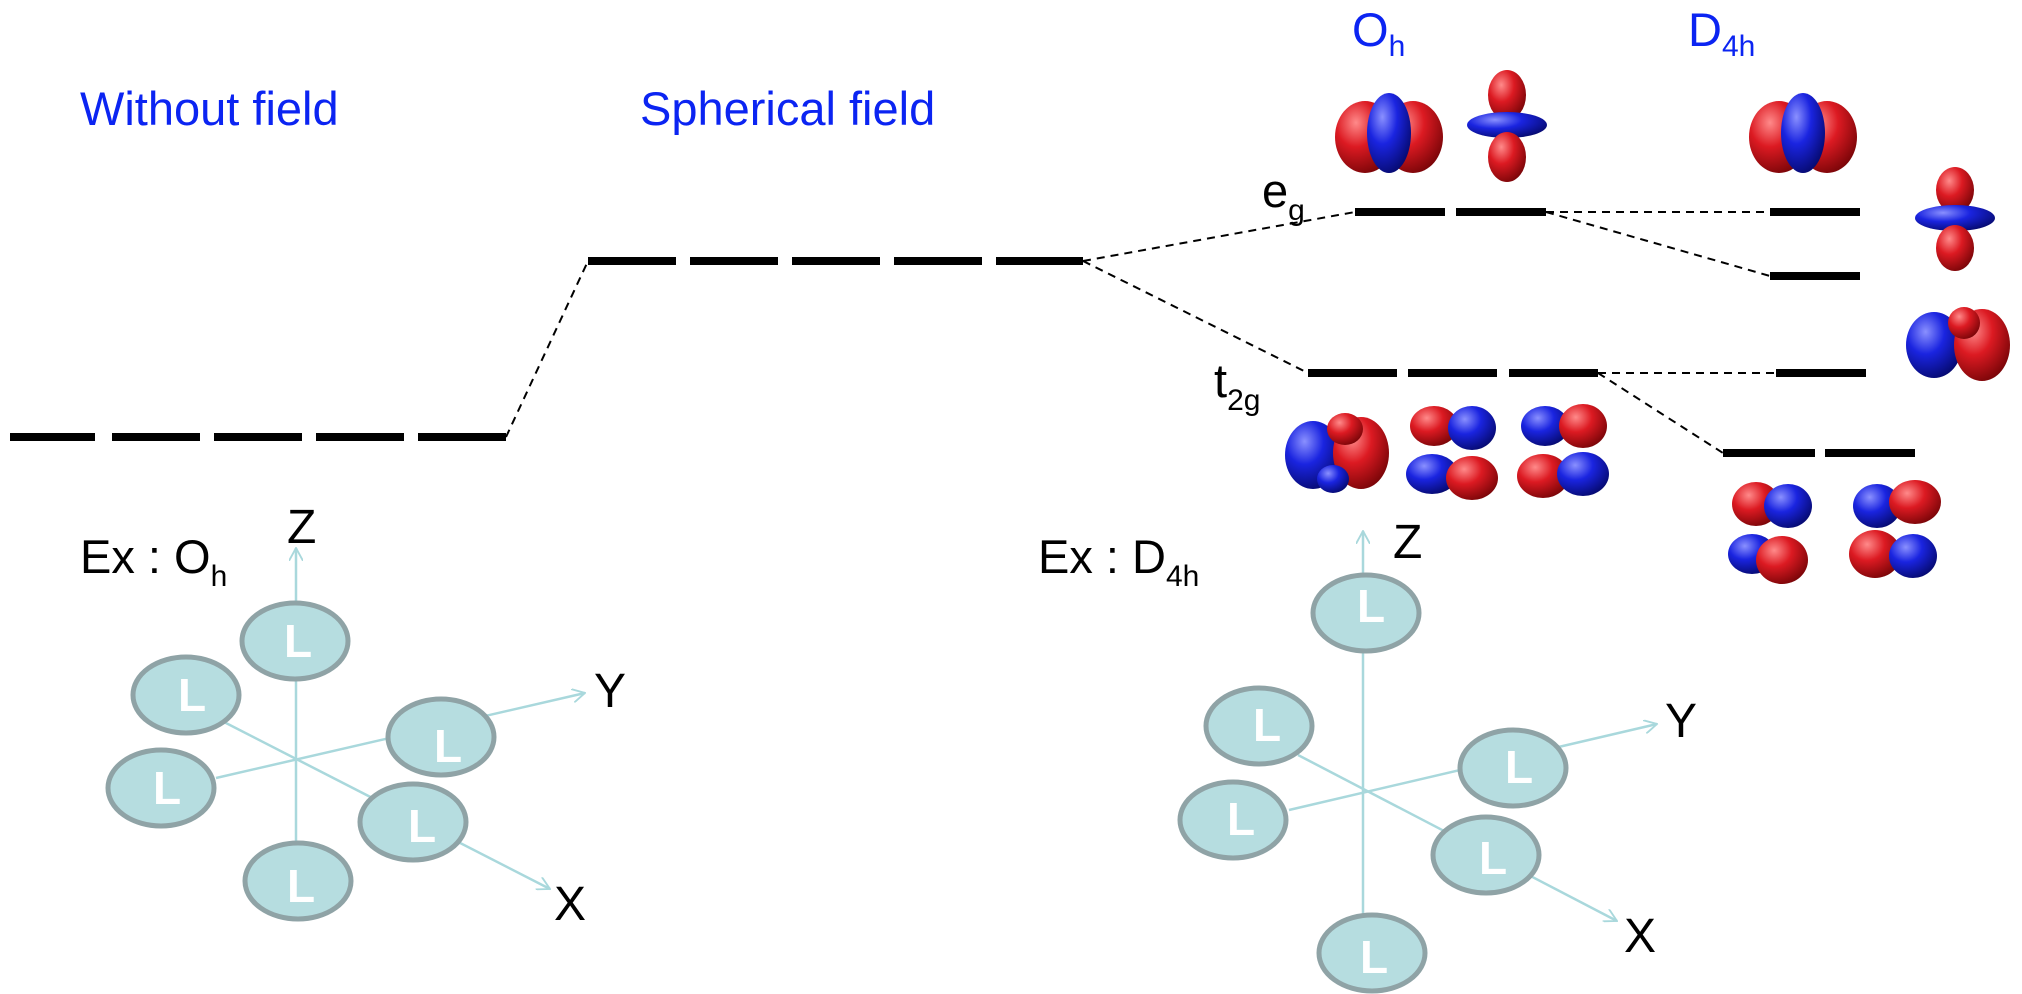 This screenshot has width=2022, height=994. Describe the element at coordinates (1507, 126) in the screenshot. I see `orbital-dz2-oh` at that location.